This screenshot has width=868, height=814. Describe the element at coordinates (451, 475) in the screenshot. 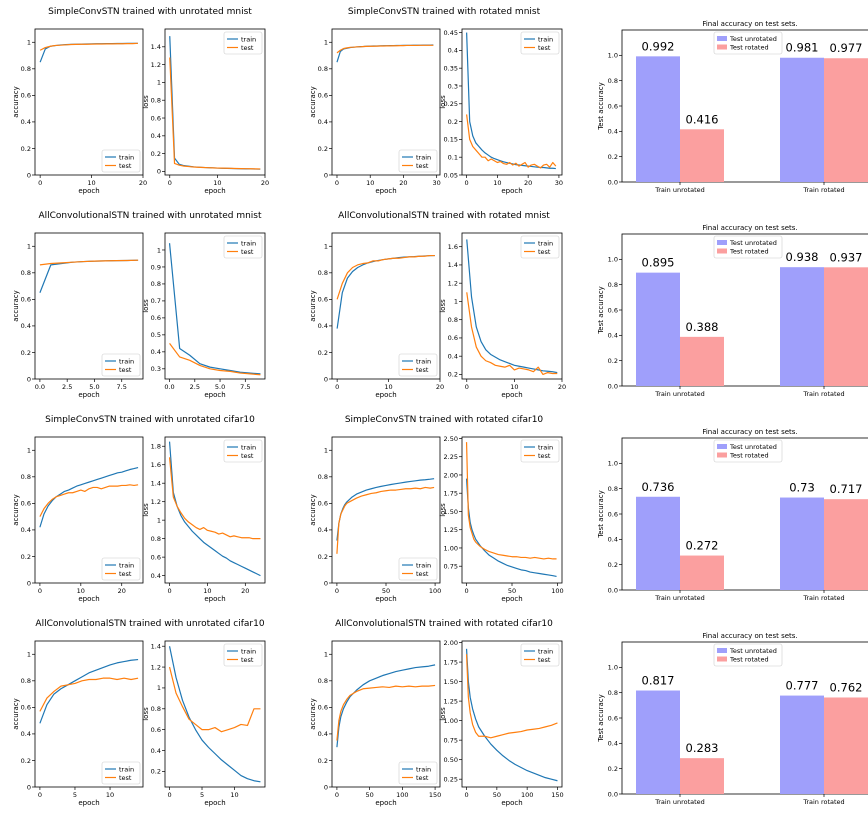

I see `y-tick-label: 2.00` at that location.